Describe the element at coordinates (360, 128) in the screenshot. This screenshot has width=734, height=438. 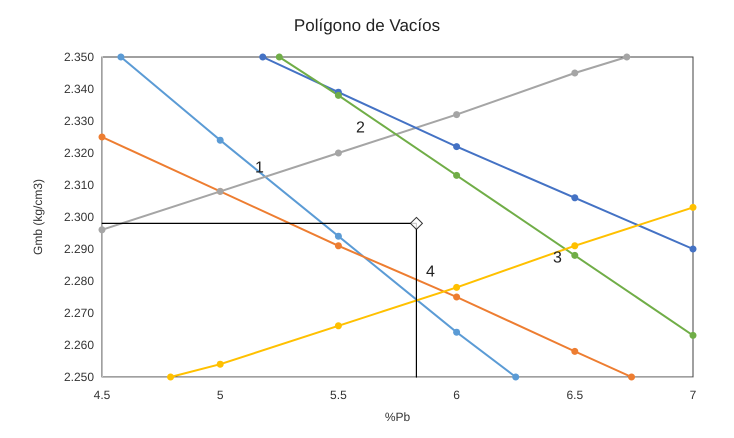
I see `annotation: 2` at that location.